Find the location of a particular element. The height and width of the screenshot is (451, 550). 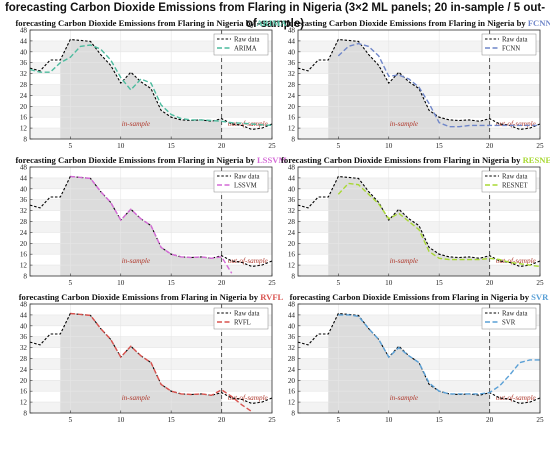

legend-label: RVFL is located at coordinates (242, 323).